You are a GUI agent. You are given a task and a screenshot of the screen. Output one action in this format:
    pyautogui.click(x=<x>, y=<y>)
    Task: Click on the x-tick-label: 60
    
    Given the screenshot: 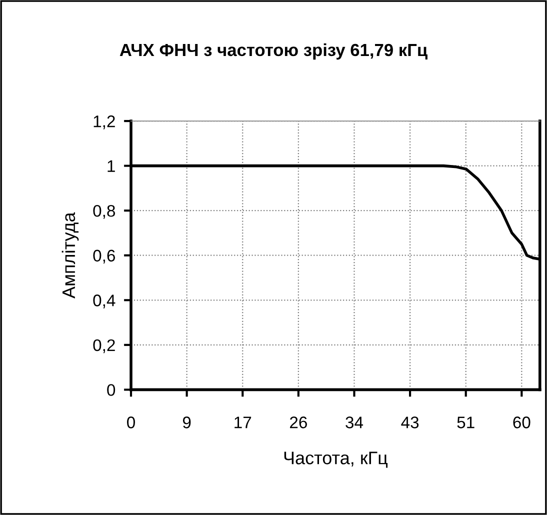 What is the action you would take?
    pyautogui.click(x=521, y=422)
    